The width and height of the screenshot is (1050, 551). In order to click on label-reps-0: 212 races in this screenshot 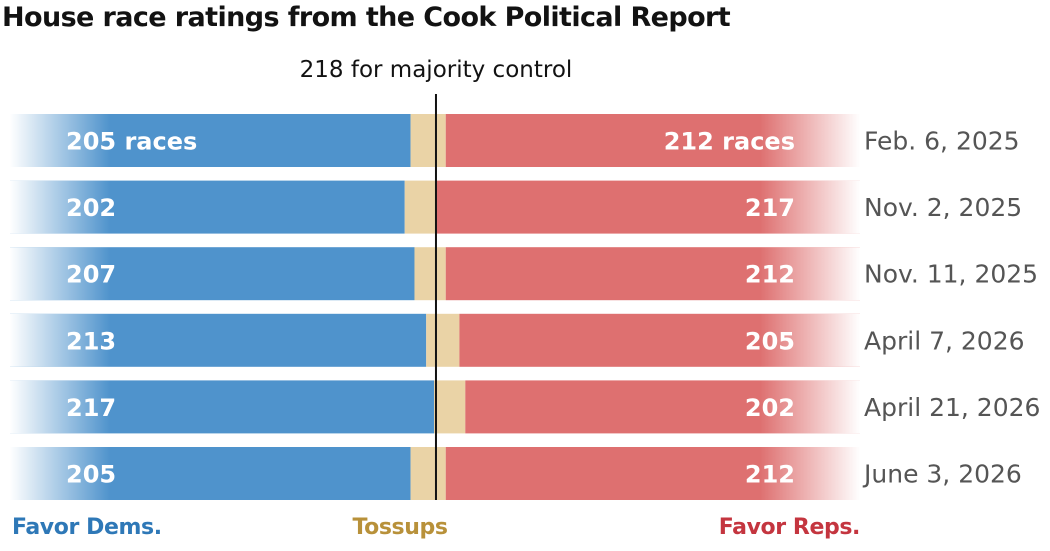, I will do `click(729, 142)`.